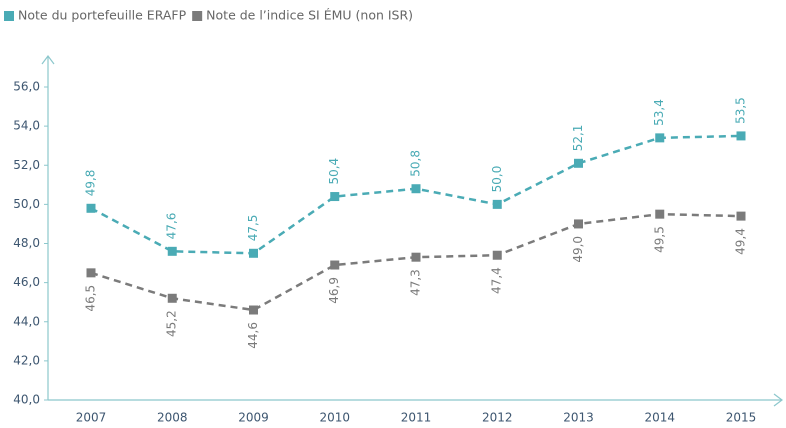  What do you see at coordinates (172, 418) in the screenshot?
I see `x-tick-label: 2008` at bounding box center [172, 418].